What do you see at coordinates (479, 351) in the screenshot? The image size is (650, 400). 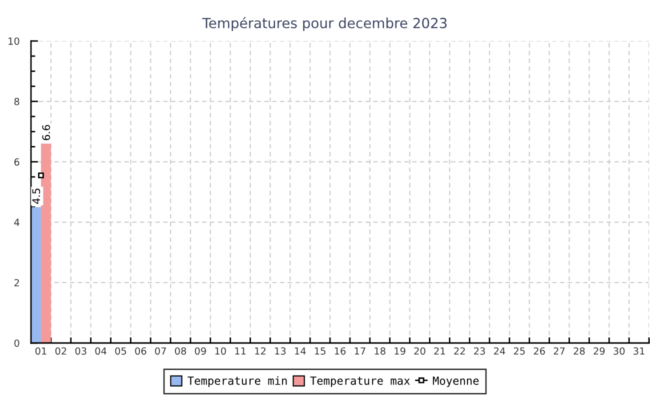 I see `x-tick-label: 23` at bounding box center [479, 351].